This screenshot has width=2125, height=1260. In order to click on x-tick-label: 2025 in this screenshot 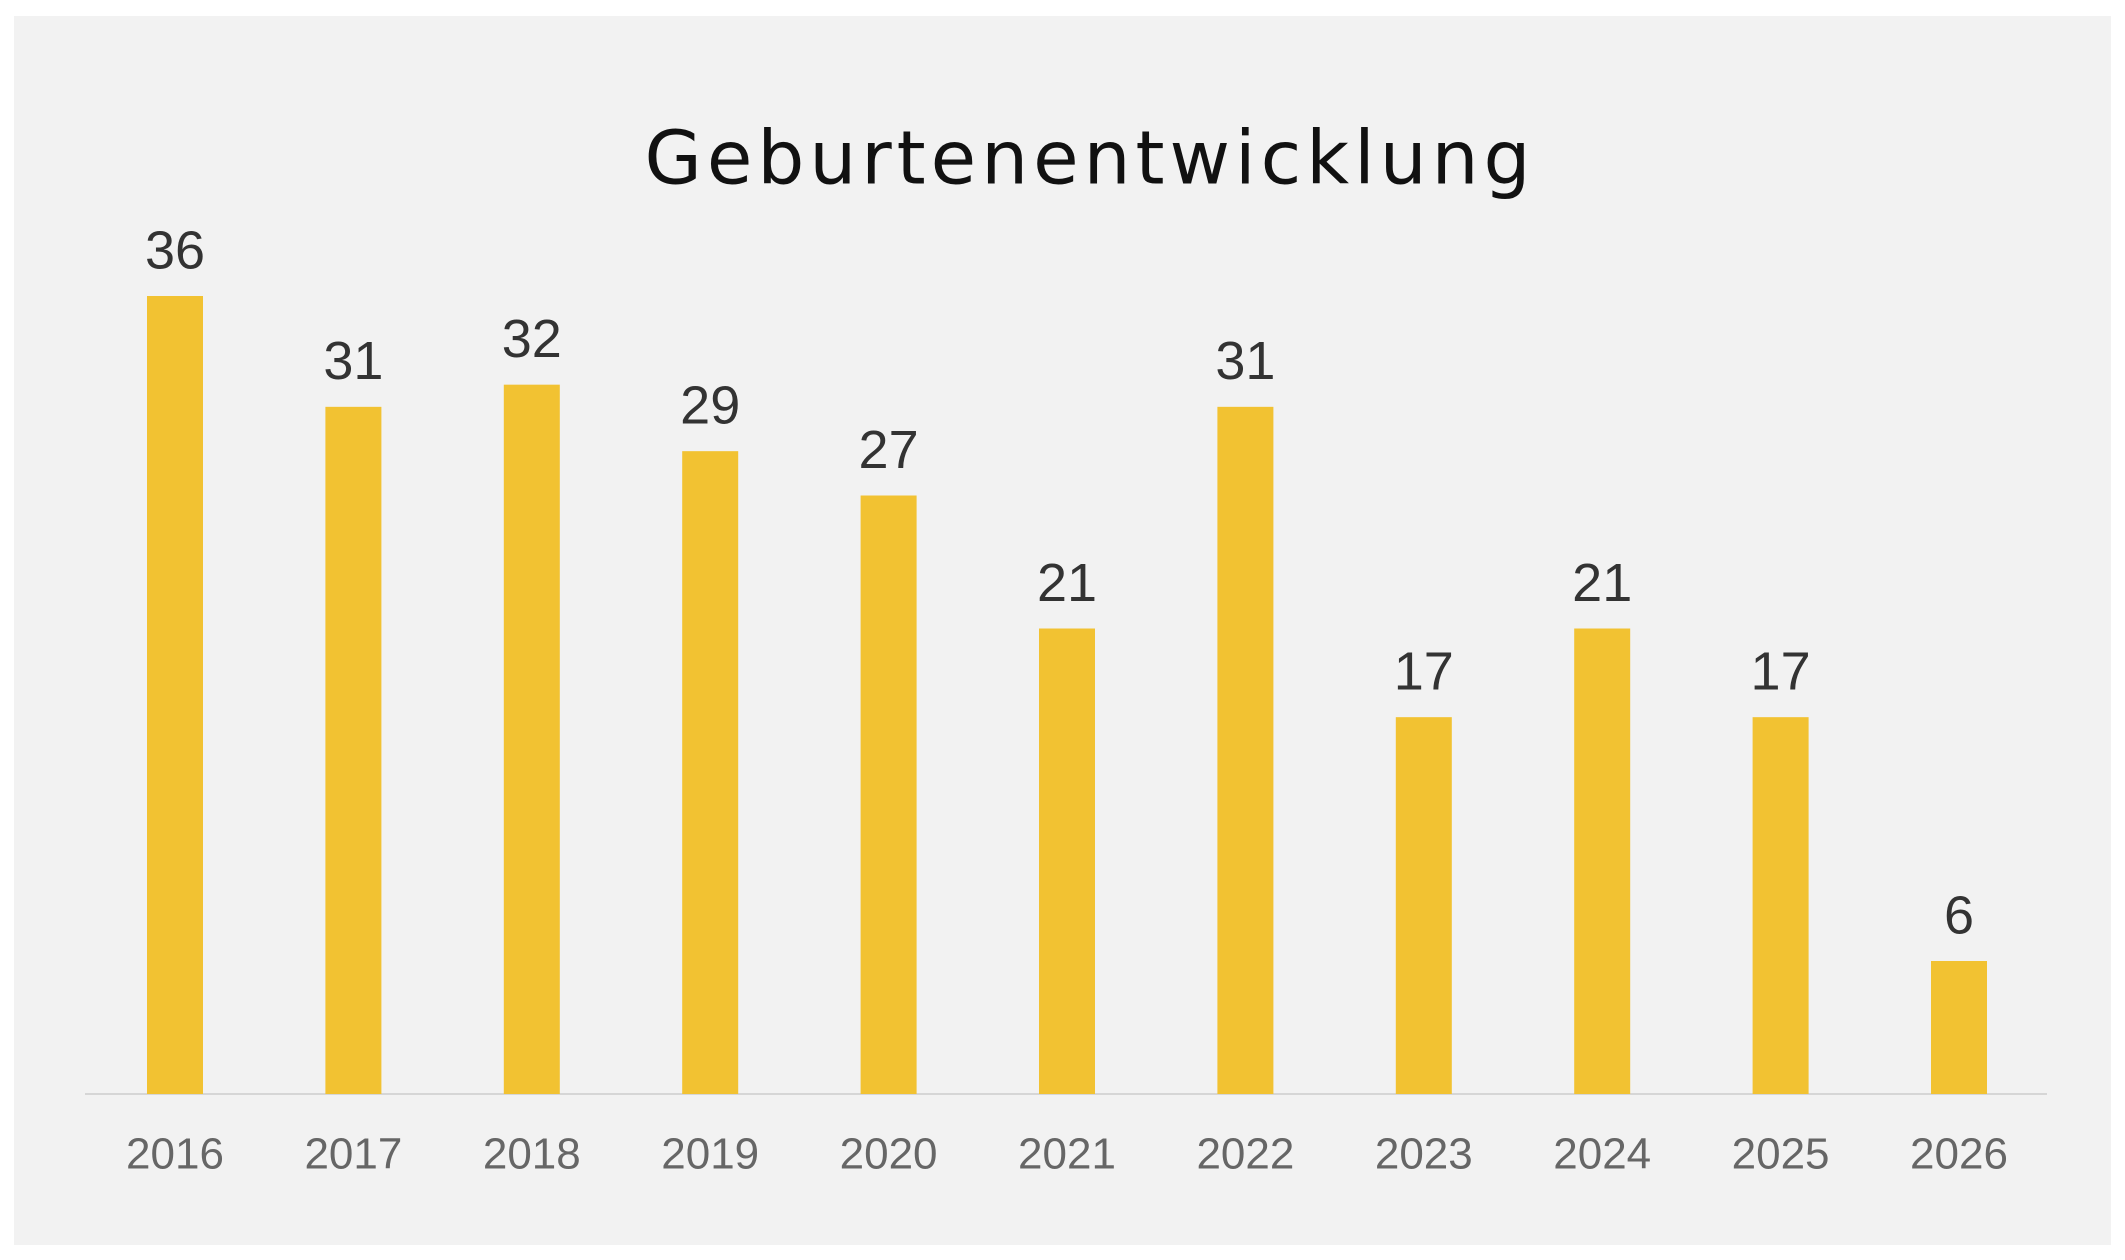, I will do `click(1781, 1154)`.